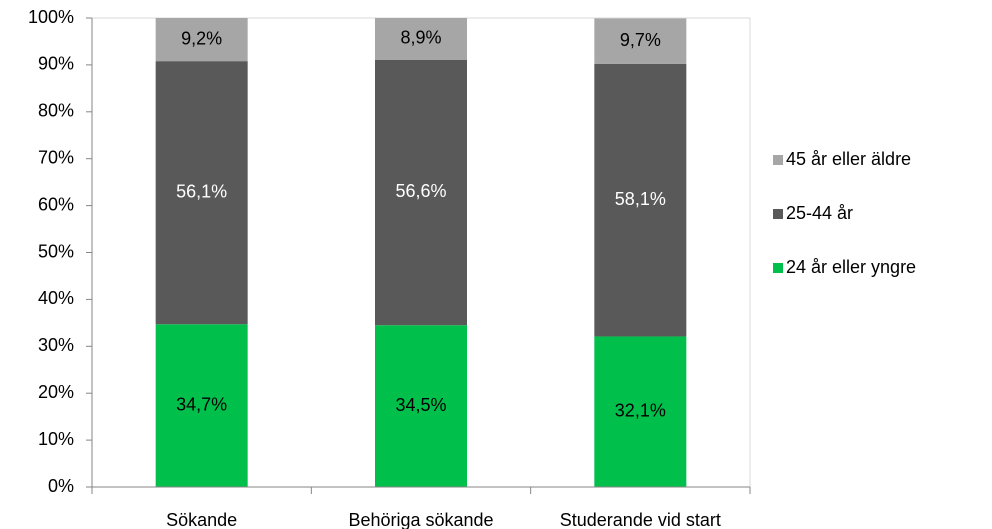 This screenshot has height=529, width=992. Describe the element at coordinates (848, 159) in the screenshot. I see `legend-label: 45 år eller äldre` at that location.